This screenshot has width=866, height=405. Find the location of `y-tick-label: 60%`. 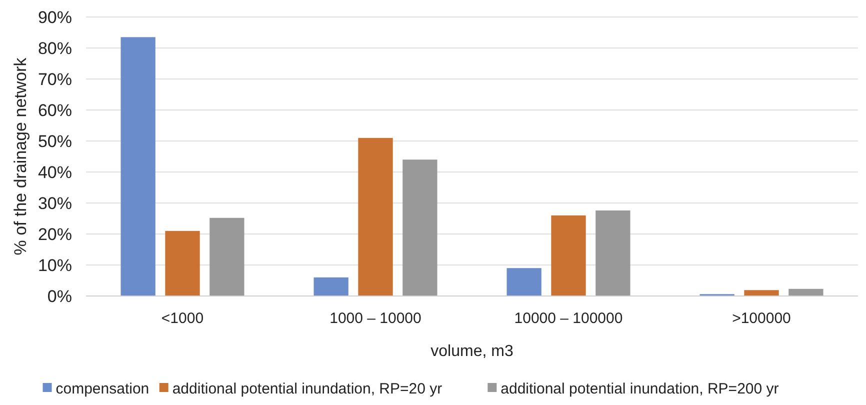

y-tick-label: 60% is located at coordinates (55, 110).